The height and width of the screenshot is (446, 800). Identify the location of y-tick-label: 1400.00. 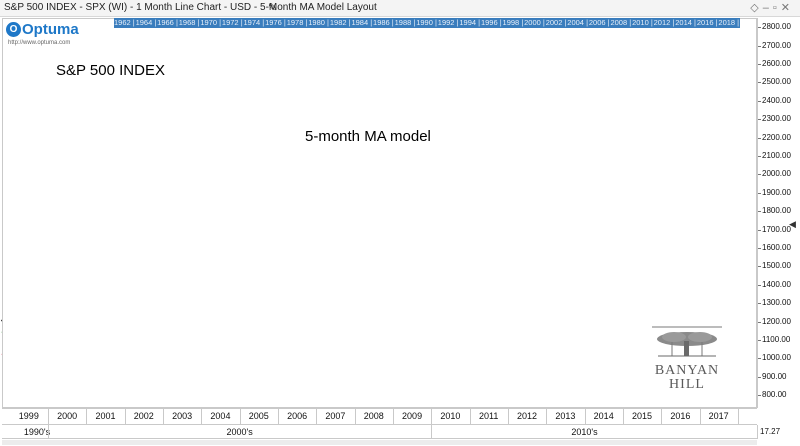
(774, 284).